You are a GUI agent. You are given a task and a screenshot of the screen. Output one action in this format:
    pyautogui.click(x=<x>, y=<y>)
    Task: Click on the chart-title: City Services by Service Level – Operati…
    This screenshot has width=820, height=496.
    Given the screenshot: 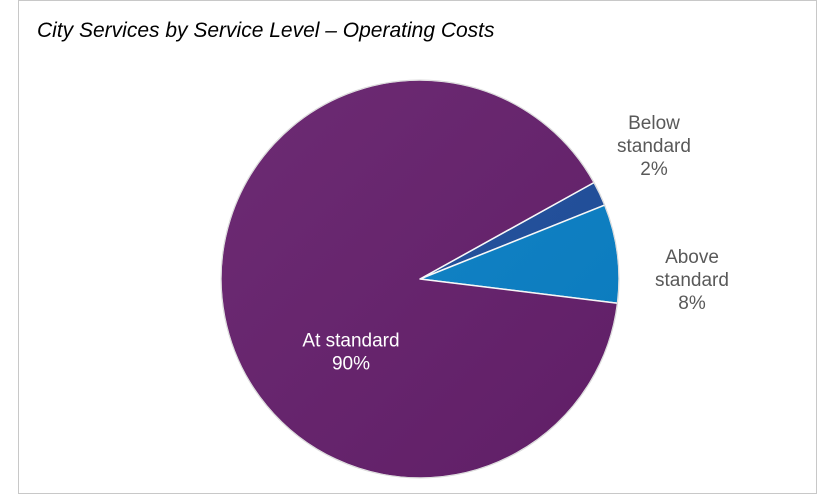 What is the action you would take?
    pyautogui.click(x=266, y=30)
    